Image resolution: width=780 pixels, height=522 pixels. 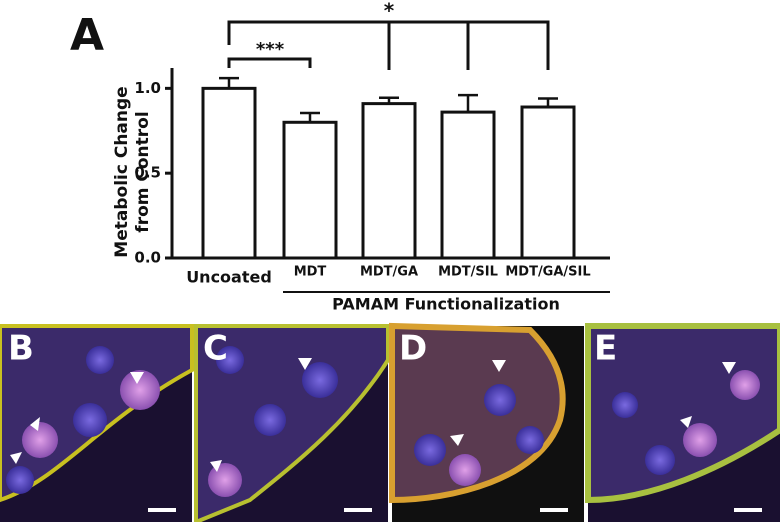 What do you see at coordinates (147, 173) in the screenshot?
I see `y-tick-label: 0.5` at bounding box center [147, 173].